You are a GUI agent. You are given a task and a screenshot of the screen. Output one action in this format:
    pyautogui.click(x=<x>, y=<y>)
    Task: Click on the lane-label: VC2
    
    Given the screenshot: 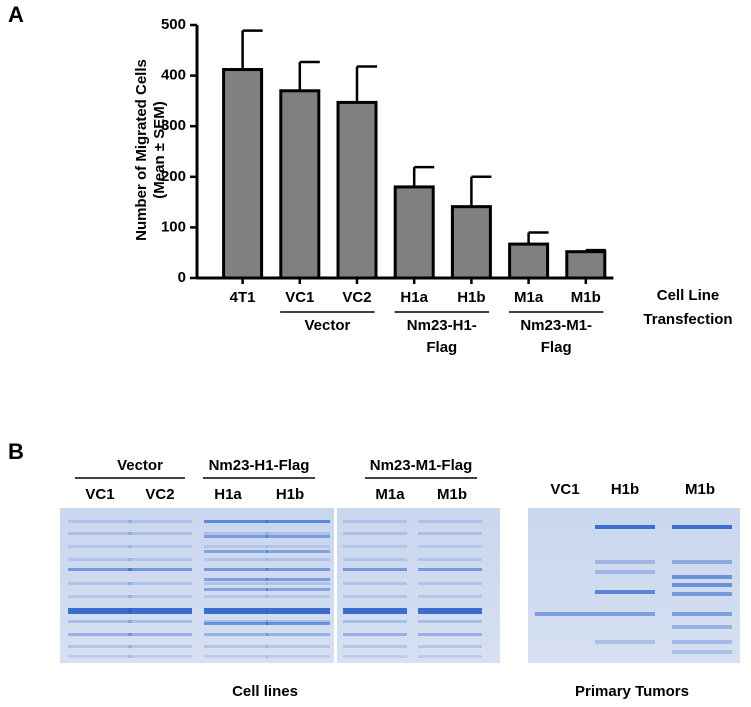 What is the action you would take?
    pyautogui.click(x=159, y=494)
    